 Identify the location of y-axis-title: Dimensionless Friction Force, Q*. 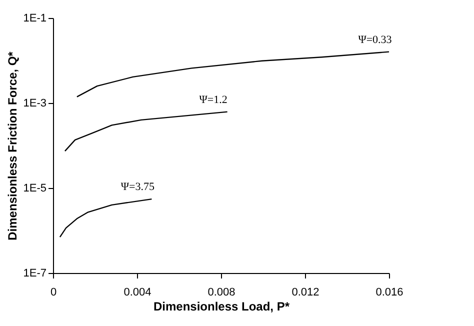
(12, 145).